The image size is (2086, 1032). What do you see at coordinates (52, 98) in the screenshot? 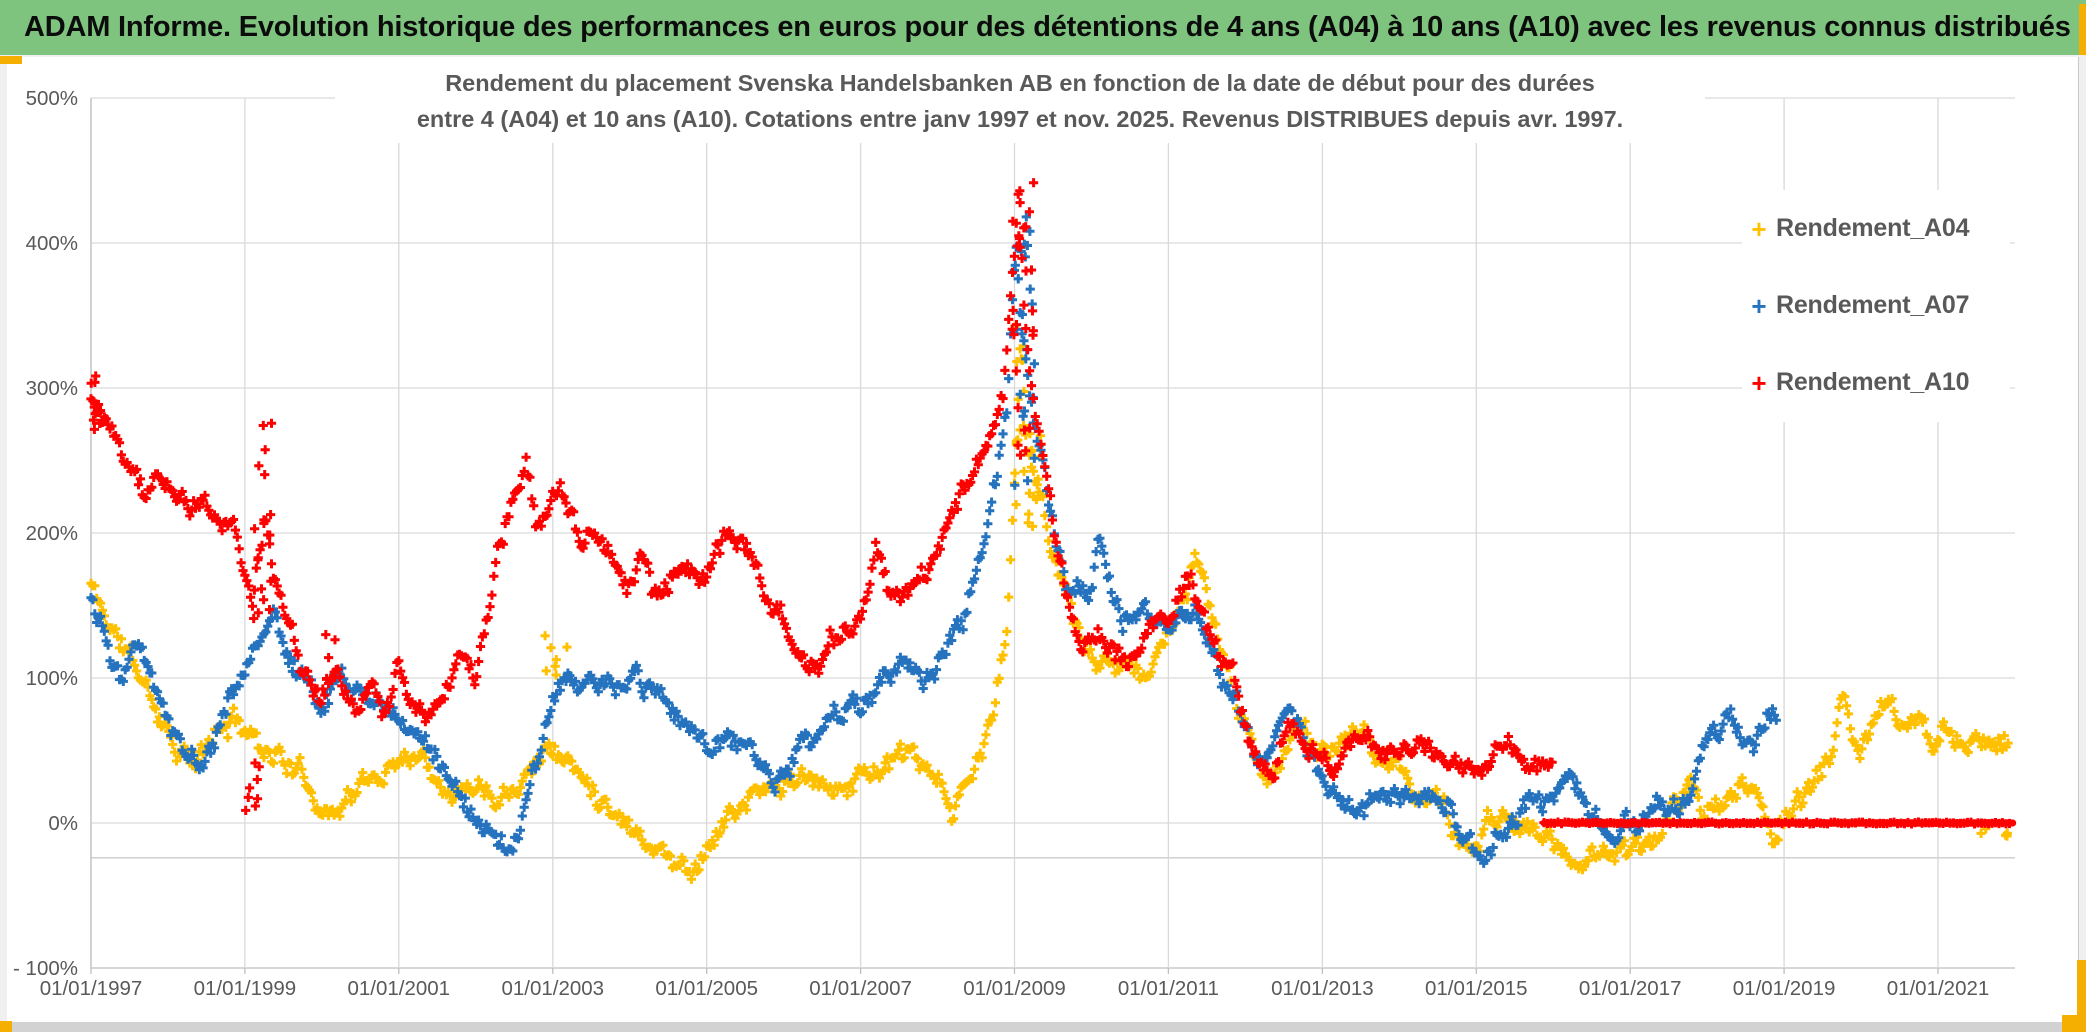
I see `y-axis-label: 500%` at bounding box center [52, 98].